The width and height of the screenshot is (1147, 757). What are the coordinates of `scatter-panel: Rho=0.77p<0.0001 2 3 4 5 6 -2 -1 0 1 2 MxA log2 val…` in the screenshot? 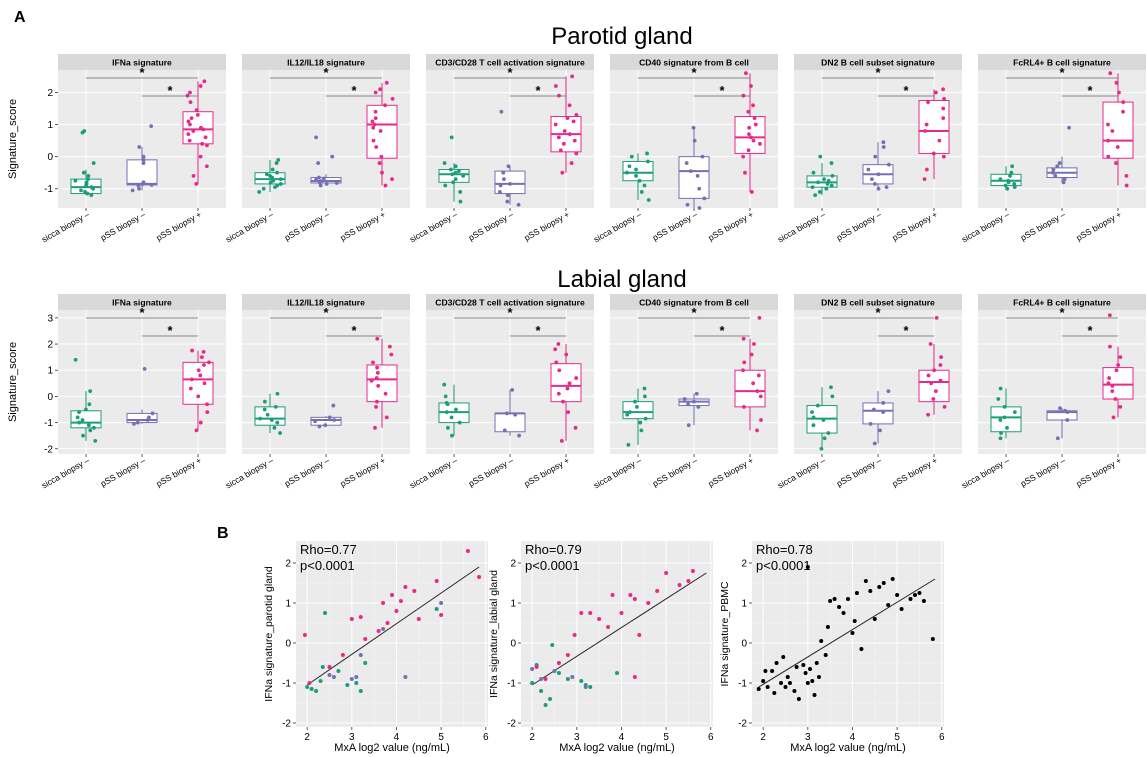 It's located at (376, 647).